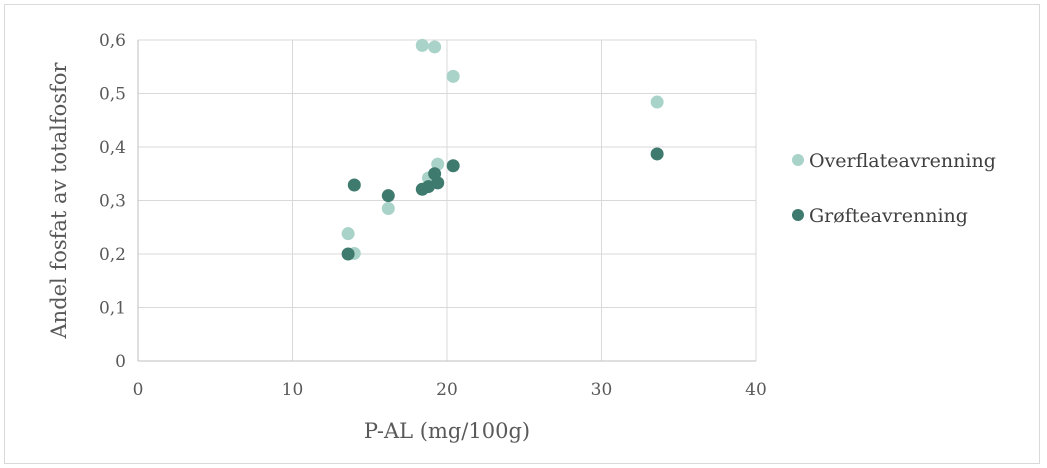 This screenshot has height=468, width=1047. Describe the element at coordinates (798, 215) in the screenshot. I see `legend-marker-grofteavrenning` at that location.